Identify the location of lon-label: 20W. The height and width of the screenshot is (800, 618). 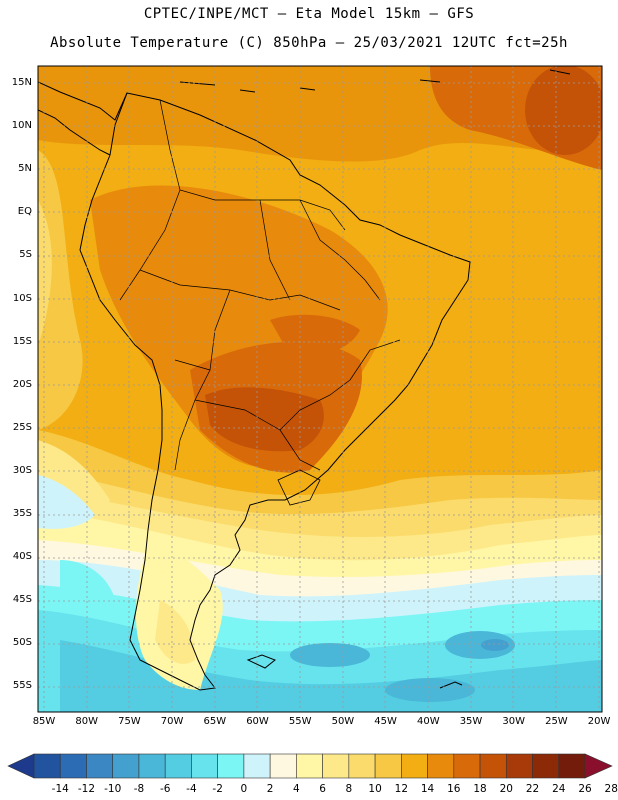
(599, 721).